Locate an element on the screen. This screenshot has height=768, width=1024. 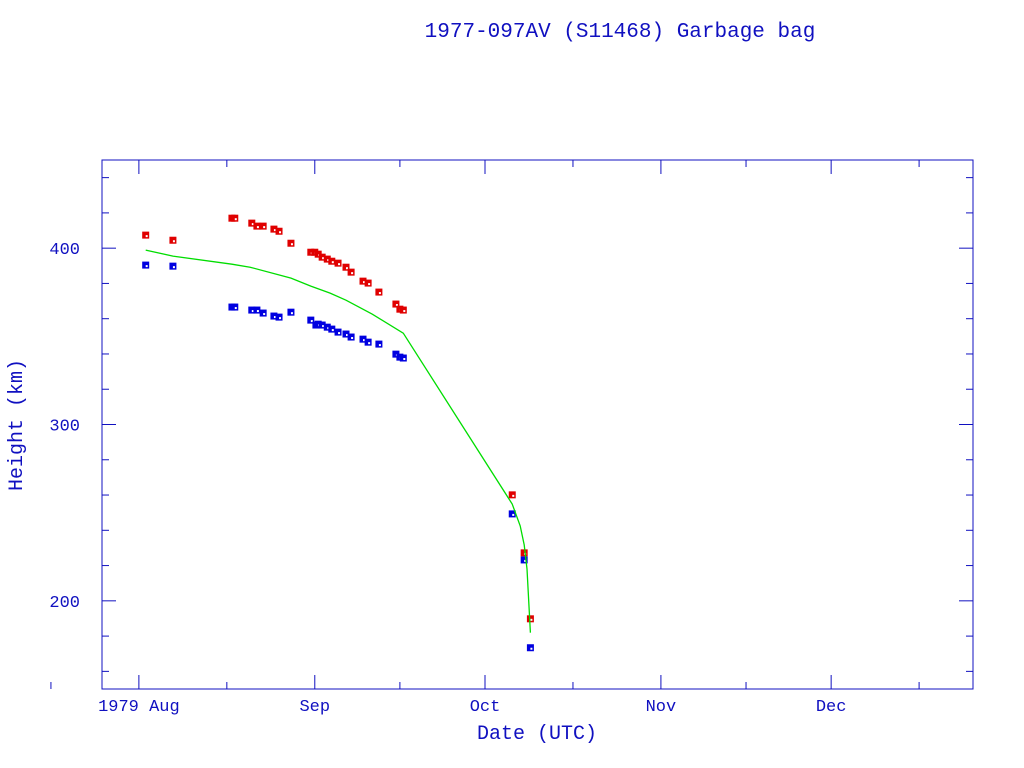
perigee-point is located at coordinates (257, 310).